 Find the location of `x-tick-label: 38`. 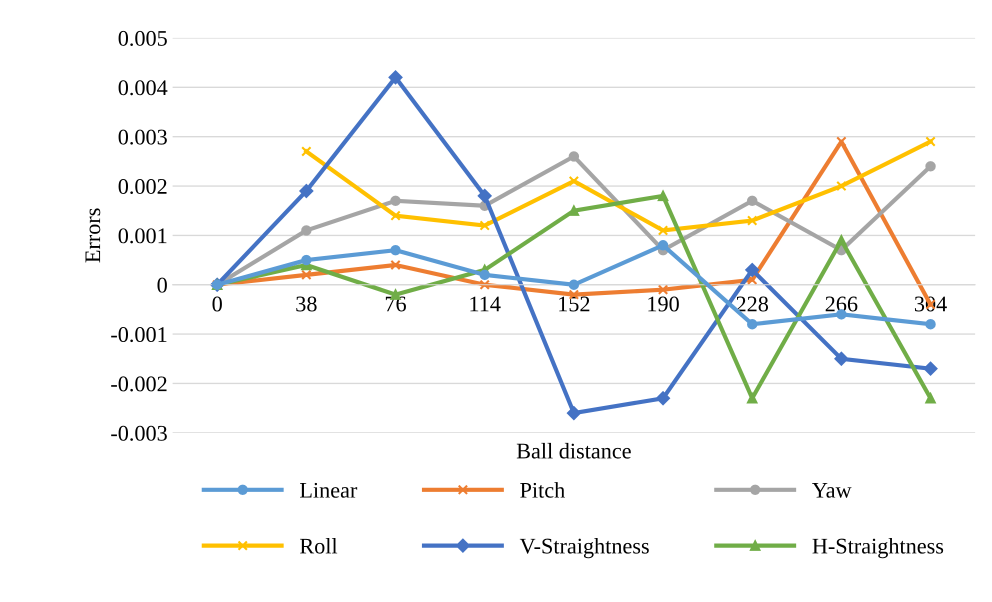

x-tick-label: 38 is located at coordinates (306, 304).